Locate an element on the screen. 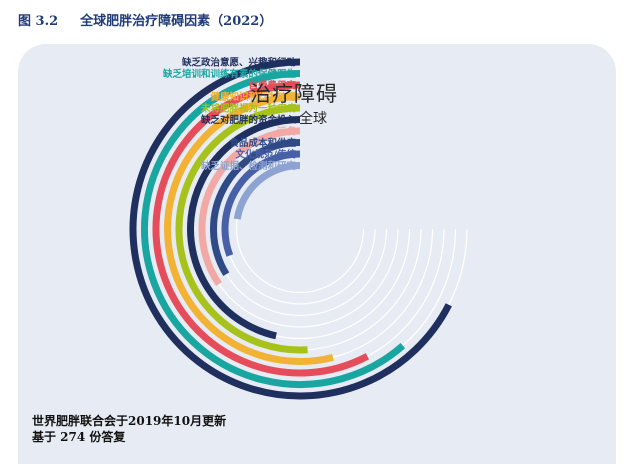 The image size is (640, 467). series-label: 文化规范/传统 is located at coordinates (266, 155).